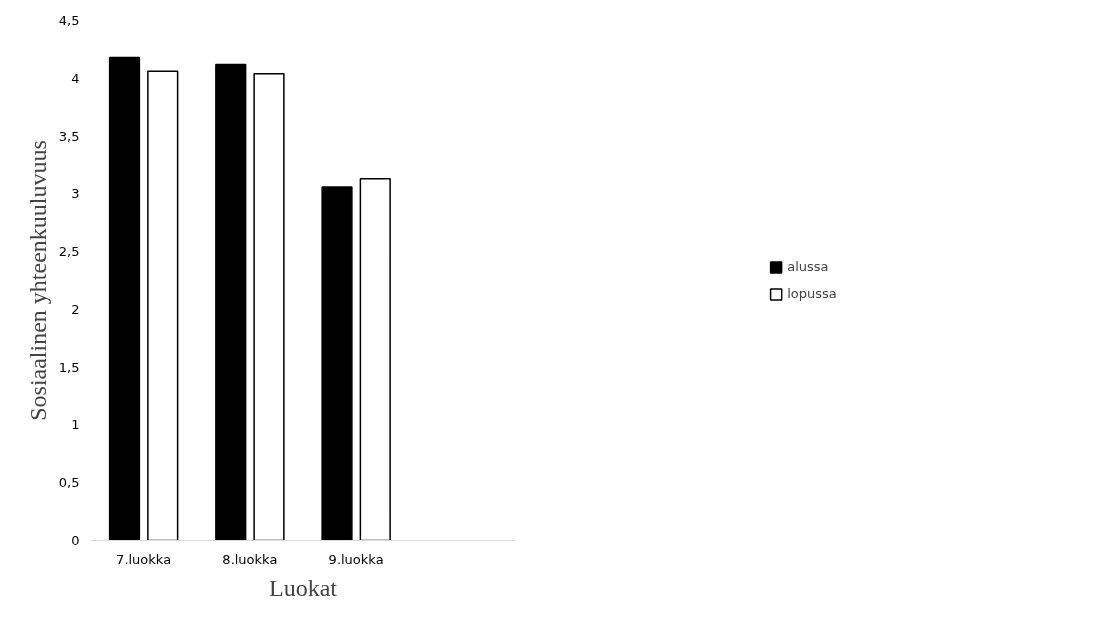  Describe the element at coordinates (69, 136) in the screenshot. I see `y-tick-label: 3,5` at that location.